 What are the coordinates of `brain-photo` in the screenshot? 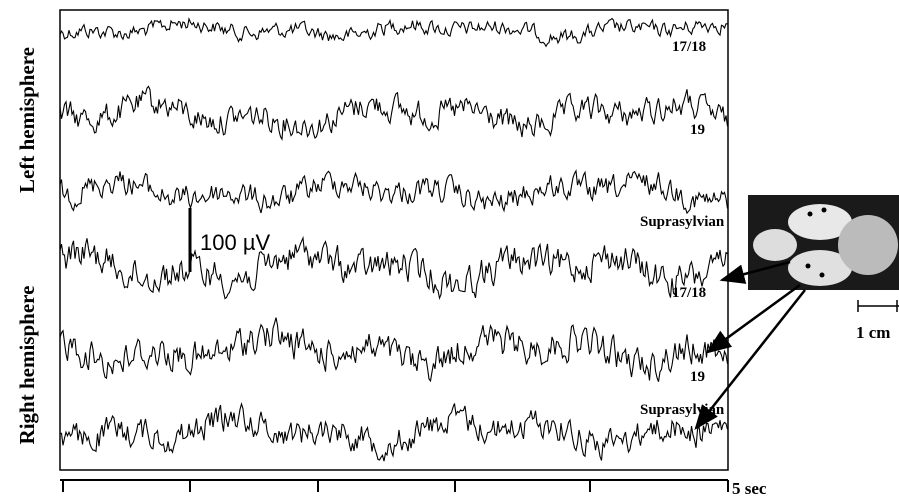 It's located at (823, 242).